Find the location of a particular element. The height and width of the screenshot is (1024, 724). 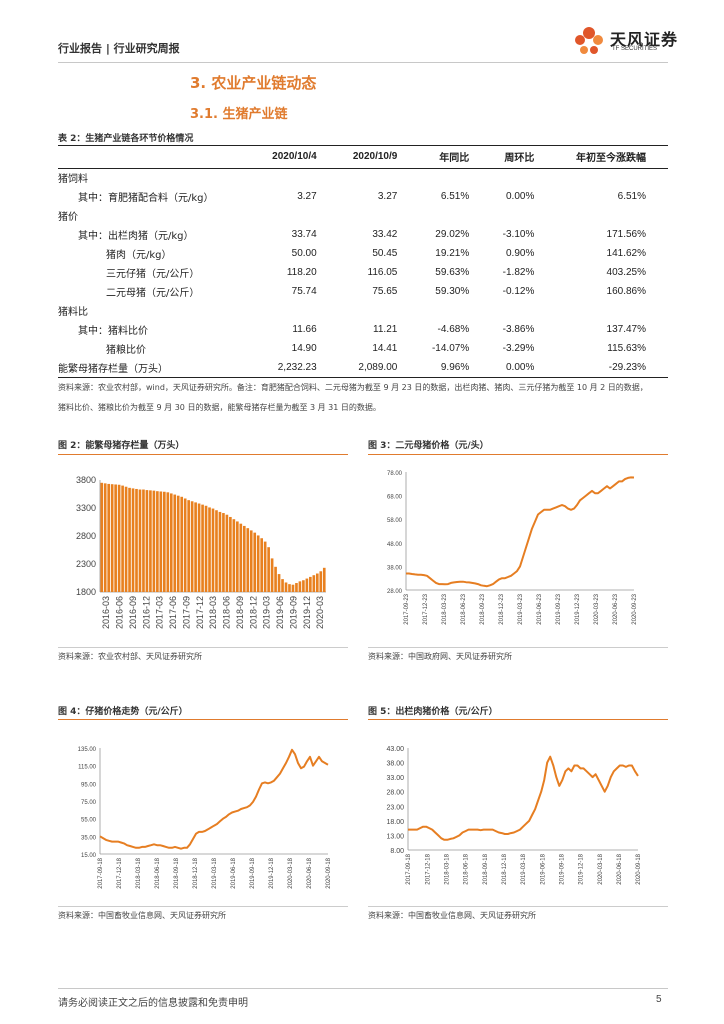

header-divider is located at coordinates (363, 62).